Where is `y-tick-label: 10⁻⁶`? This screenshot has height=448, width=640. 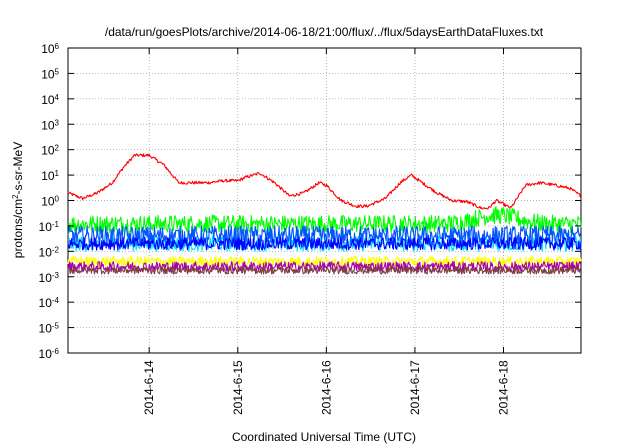
y-tick-label: 10⁻⁶ is located at coordinates (49, 354).